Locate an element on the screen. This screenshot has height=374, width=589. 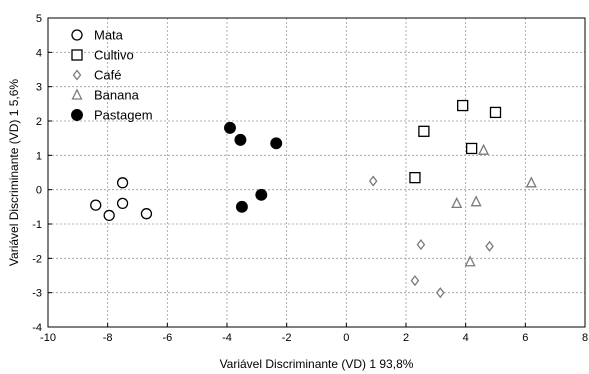
series-mata is located at coordinates (121, 199).